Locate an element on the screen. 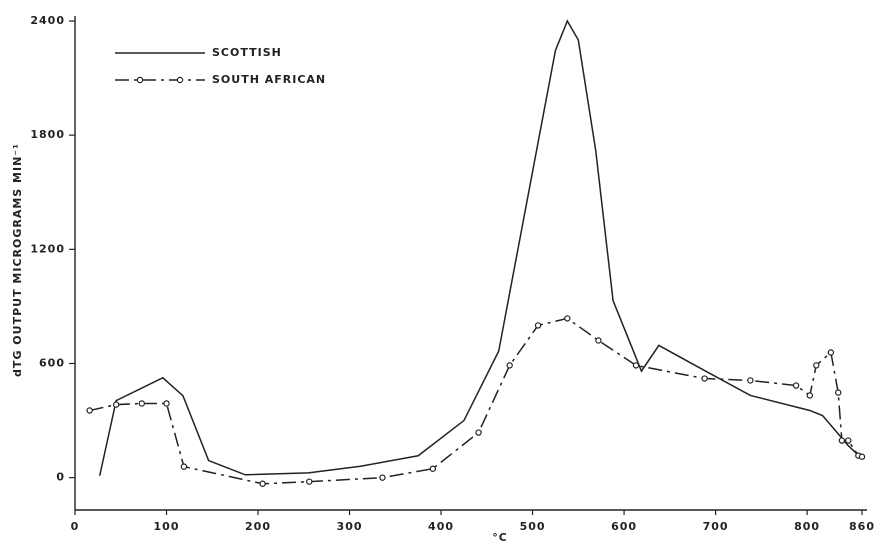  x-tick-label: 500 is located at coordinates (533, 526).